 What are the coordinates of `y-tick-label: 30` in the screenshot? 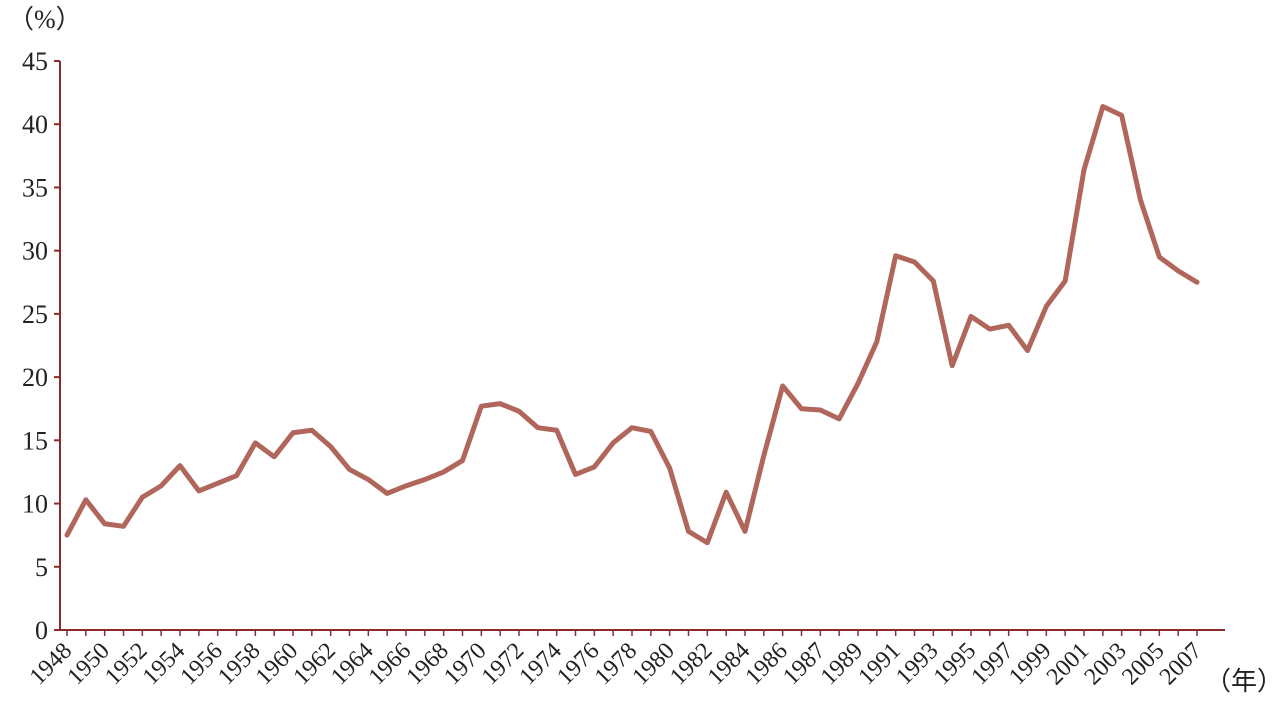 It's located at (35, 251).